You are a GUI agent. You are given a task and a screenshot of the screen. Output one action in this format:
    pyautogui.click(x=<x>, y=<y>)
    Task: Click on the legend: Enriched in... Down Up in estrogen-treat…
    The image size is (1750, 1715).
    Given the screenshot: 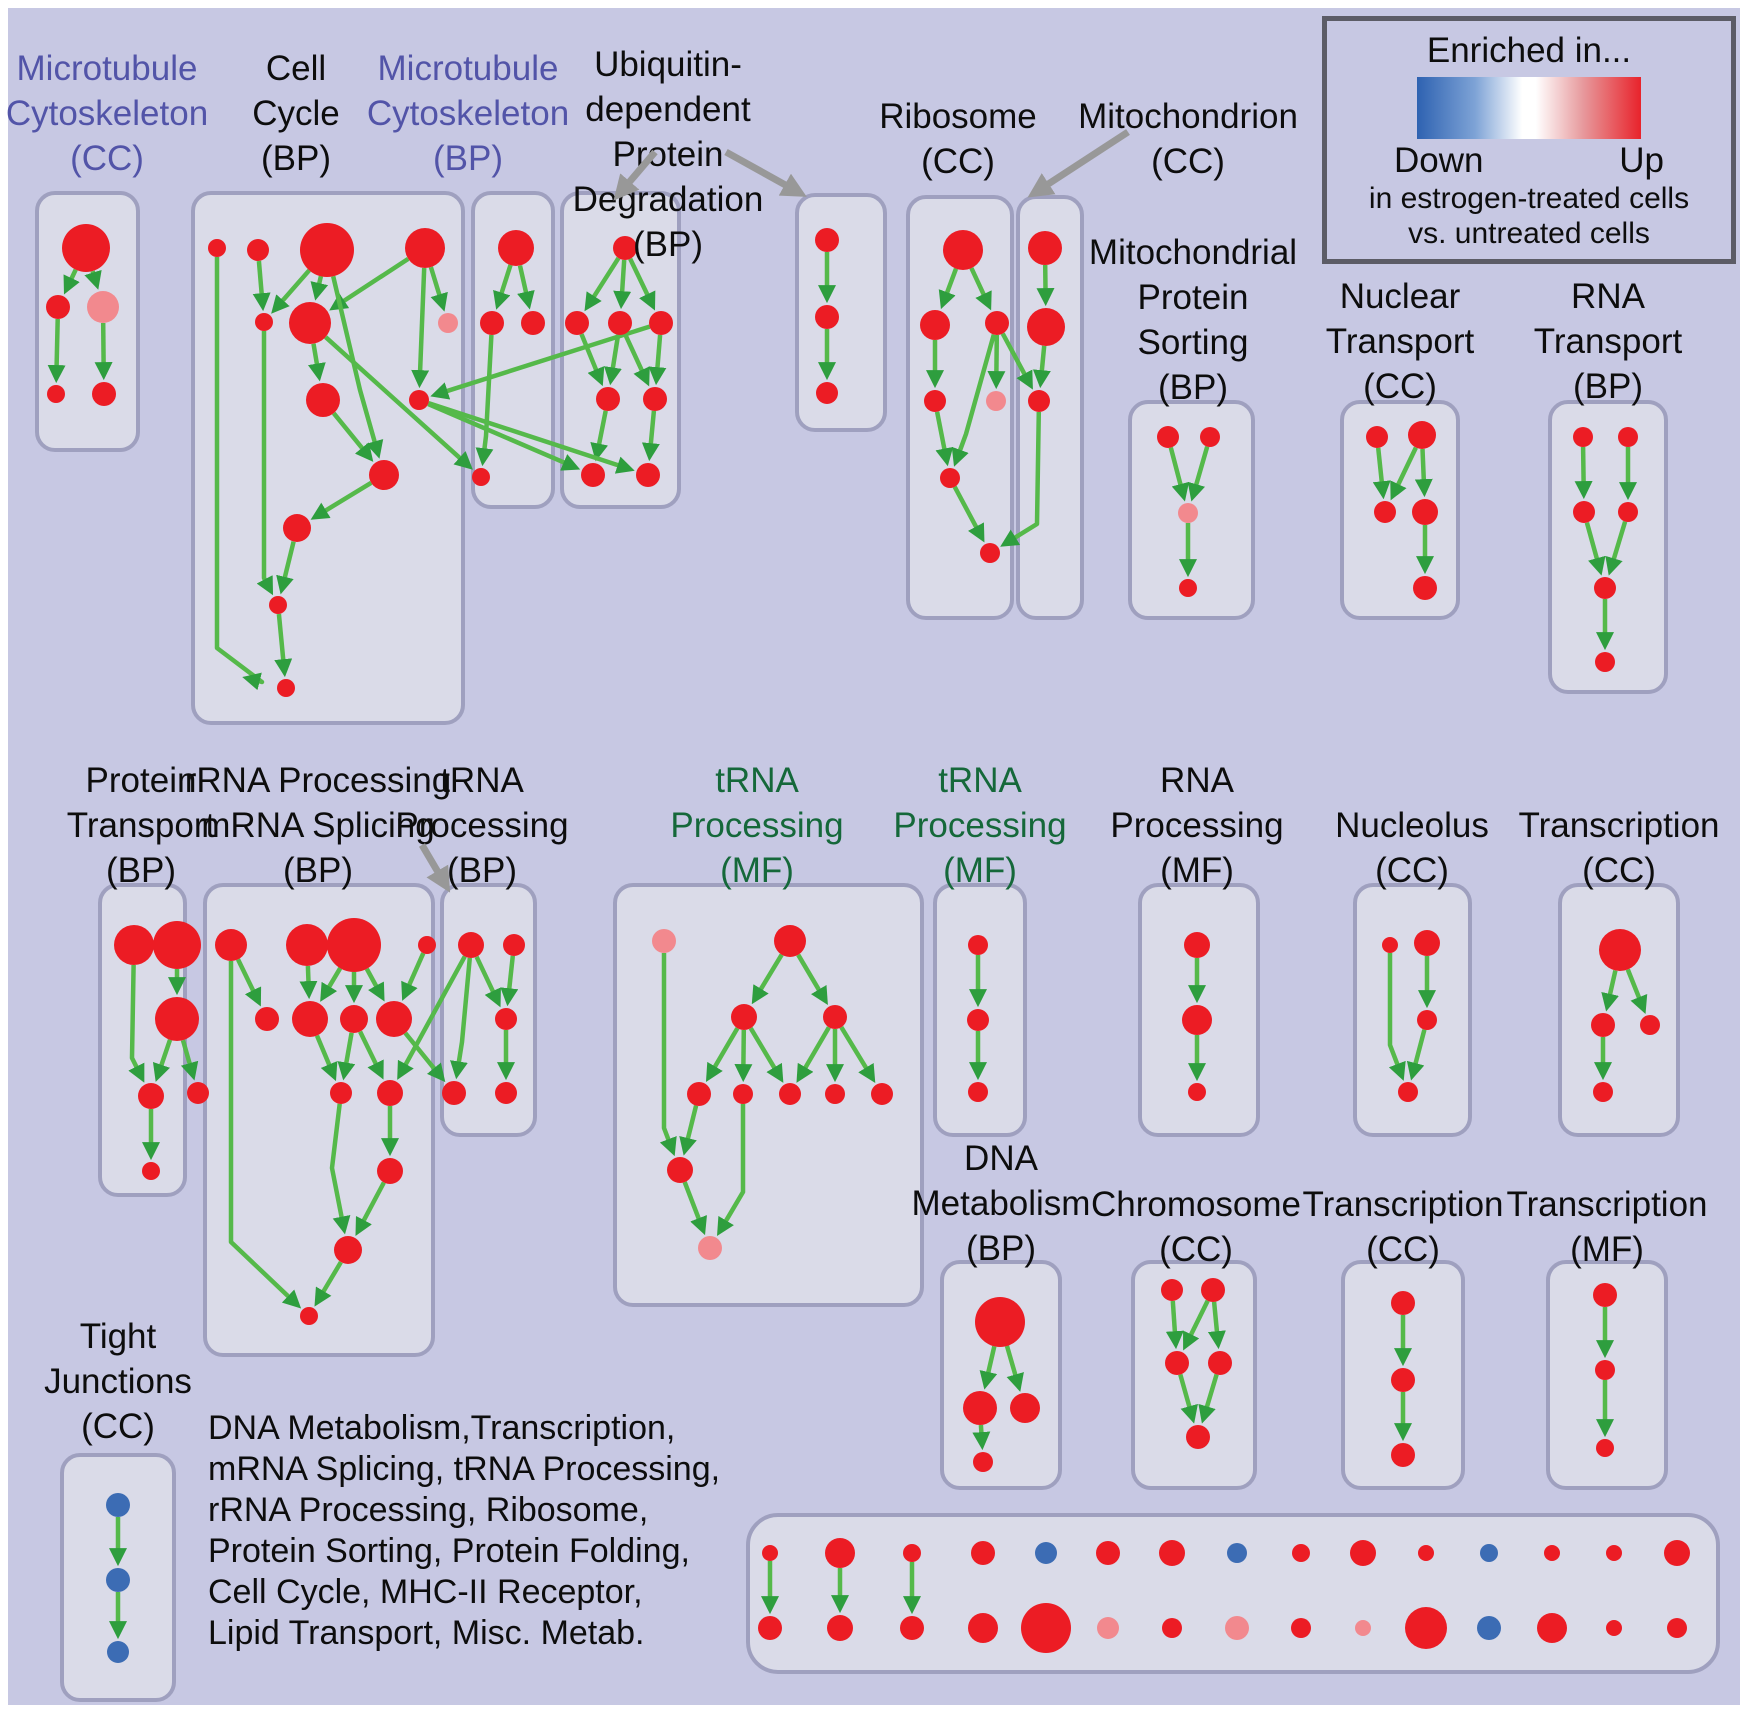 What is the action you would take?
    pyautogui.click(x=1529, y=140)
    